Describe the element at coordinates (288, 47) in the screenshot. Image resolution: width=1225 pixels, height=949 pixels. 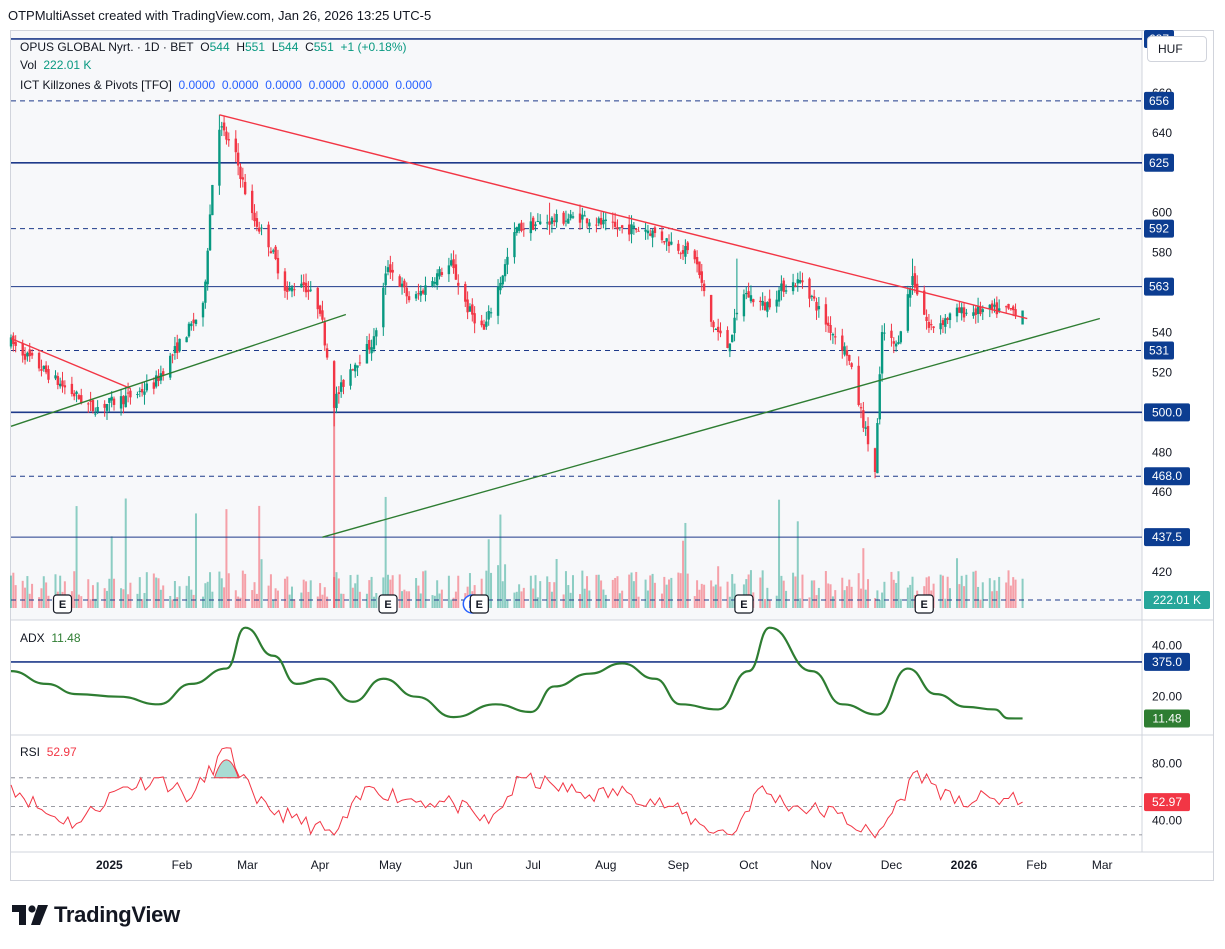
I see `low-value: 544` at that location.